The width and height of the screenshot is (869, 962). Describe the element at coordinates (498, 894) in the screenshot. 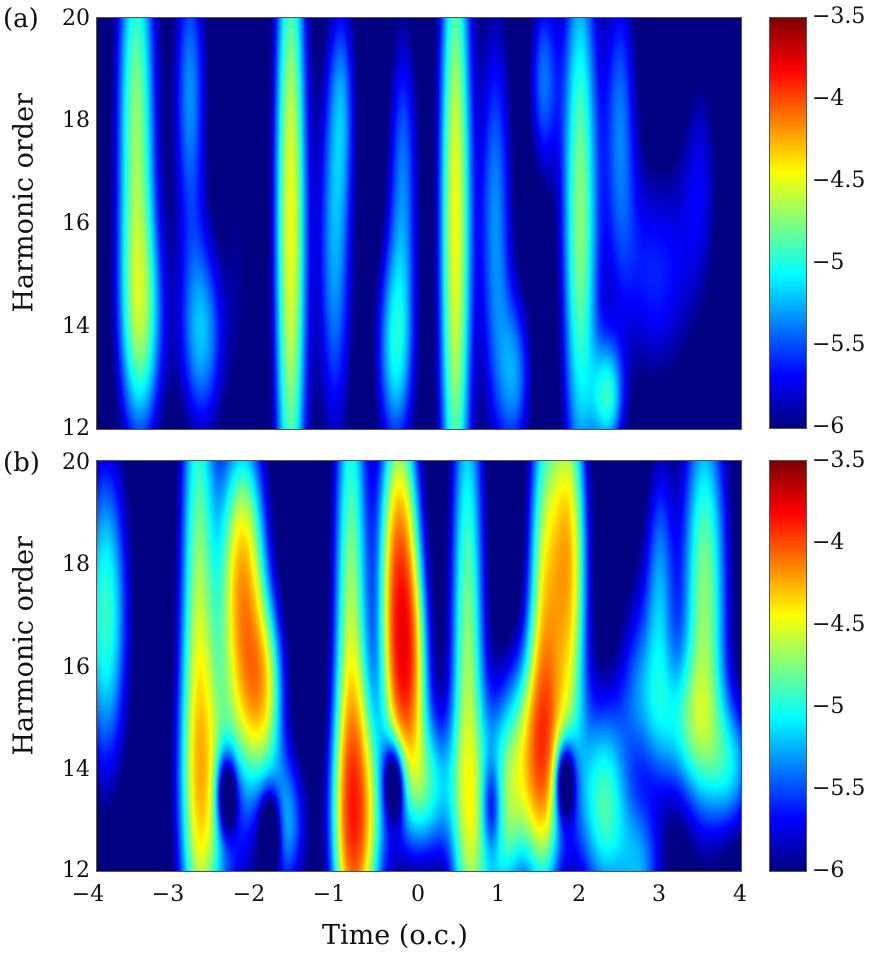

I see `x-tick-label: 1` at that location.